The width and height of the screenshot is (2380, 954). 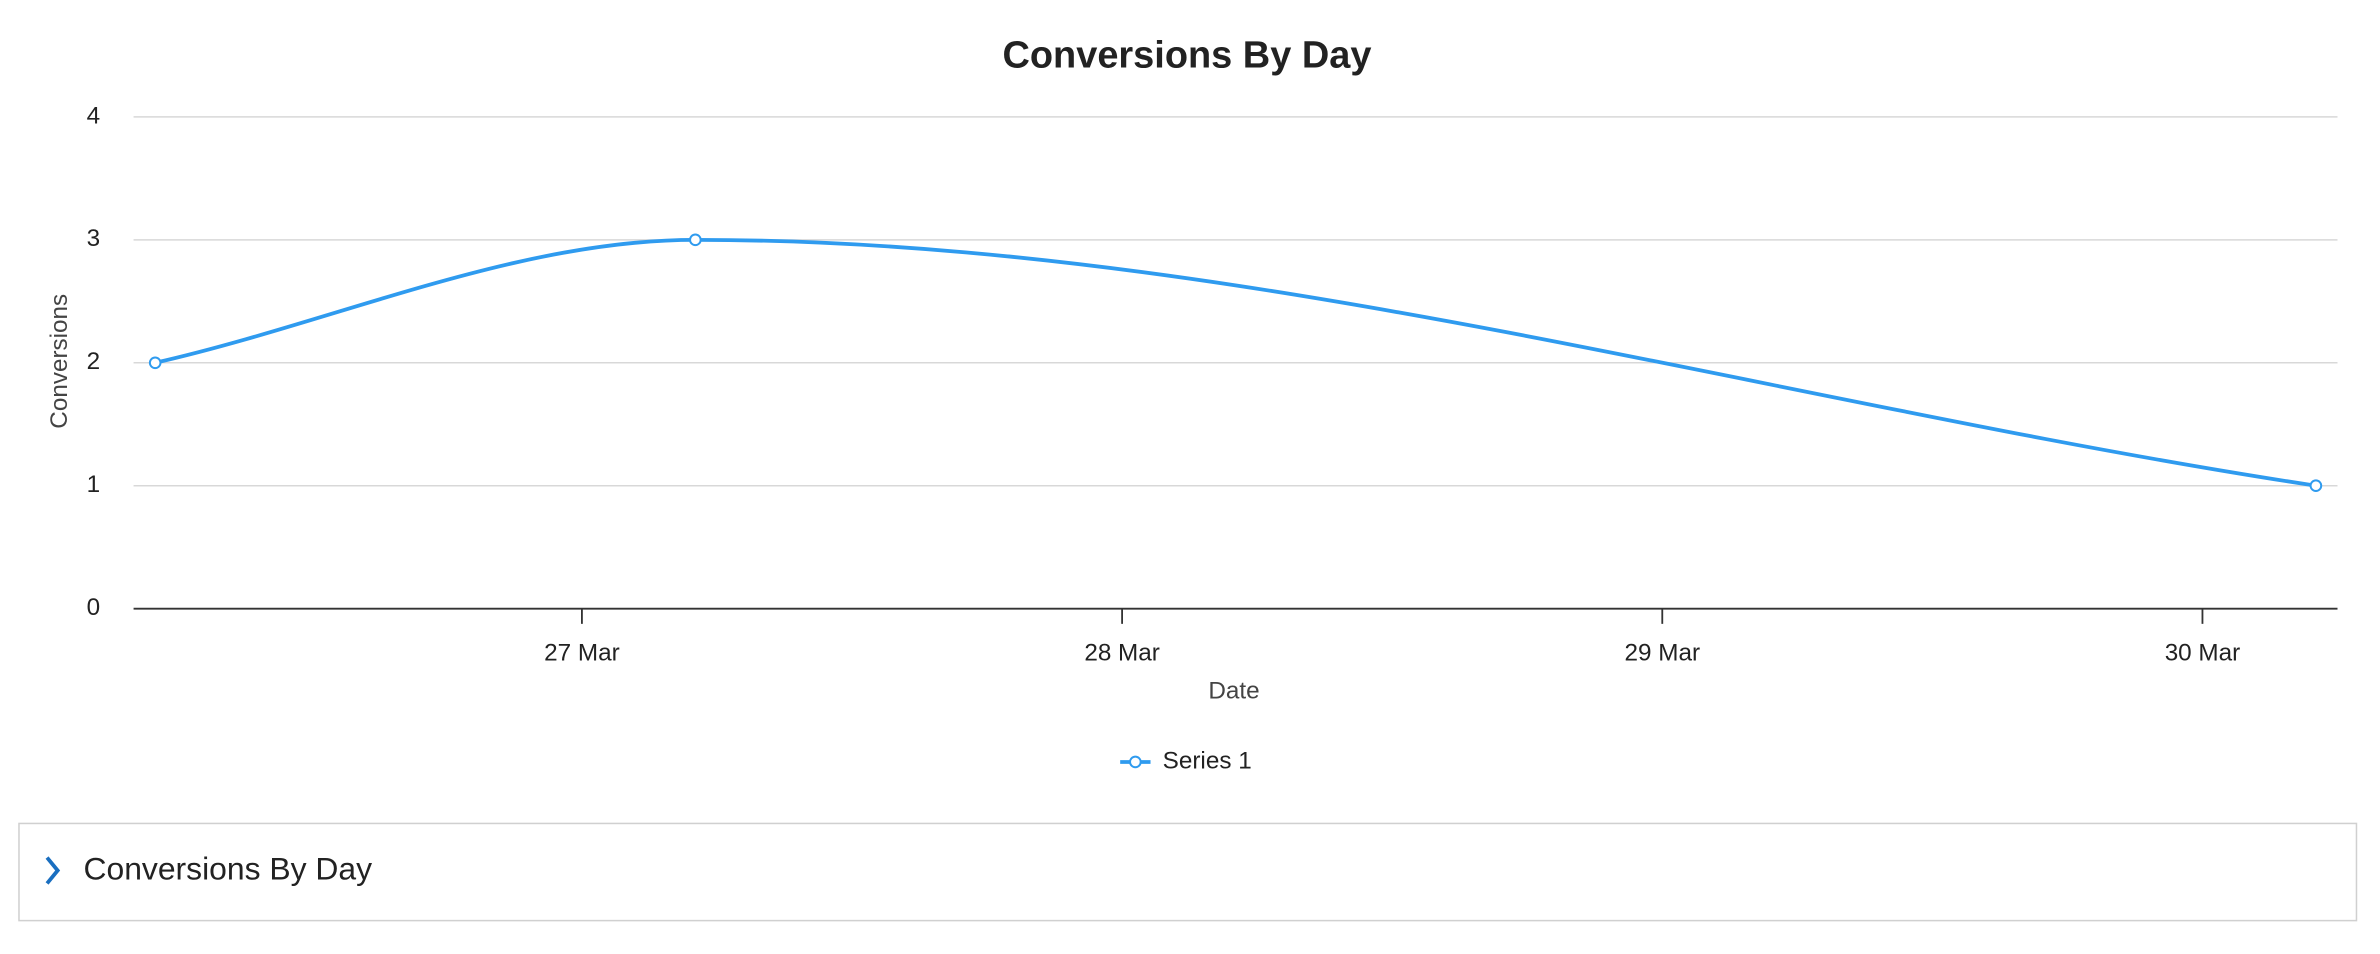 I want to click on y-tick-label: 0, so click(x=94, y=607).